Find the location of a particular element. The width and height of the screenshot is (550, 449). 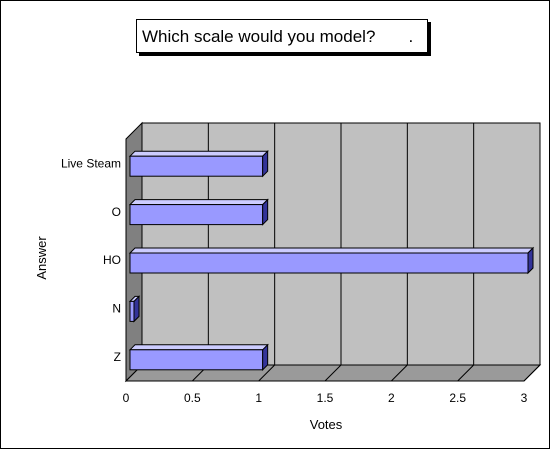

y-tick-labels: Live Steam O HO N Z is located at coordinates (91, 260).